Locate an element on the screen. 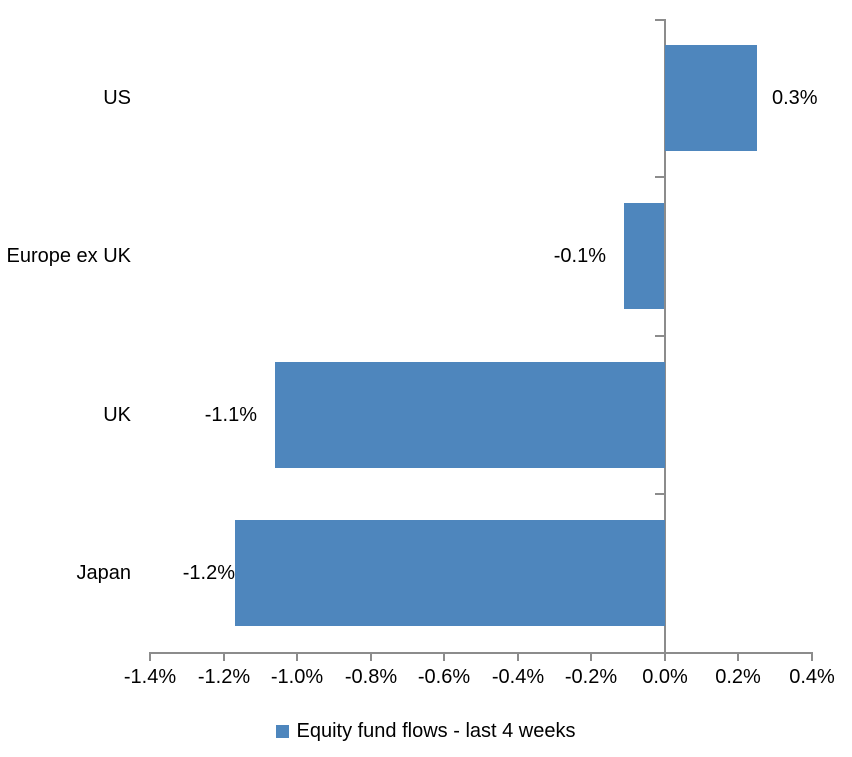 The image size is (852, 757). bar-europe-ex-uk is located at coordinates (644, 256).